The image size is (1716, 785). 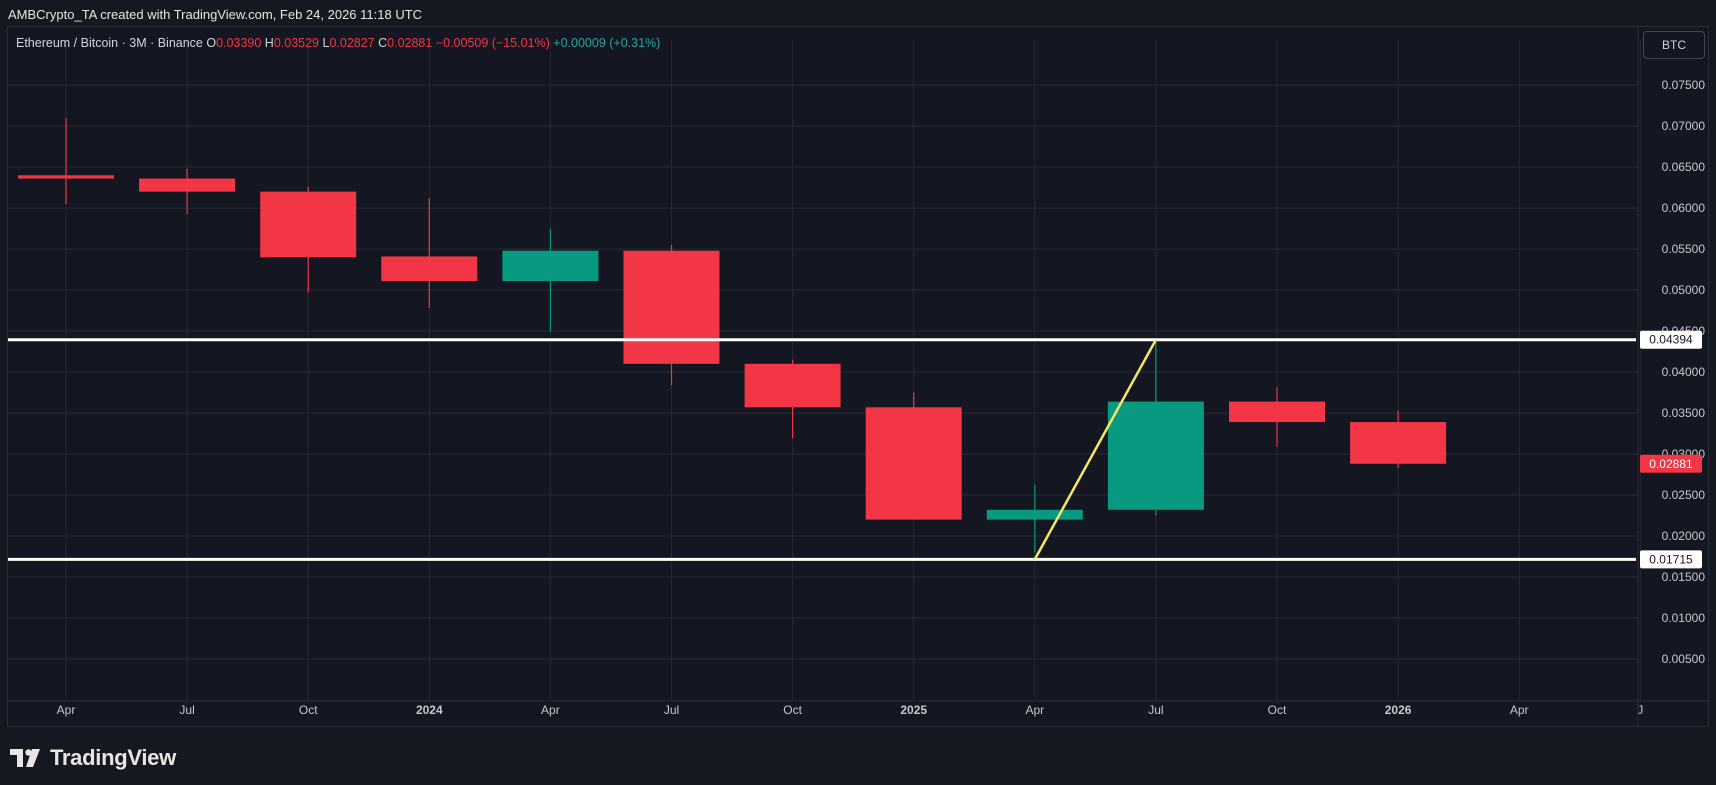 I want to click on x-tick-label: J, so click(x=1640, y=710).